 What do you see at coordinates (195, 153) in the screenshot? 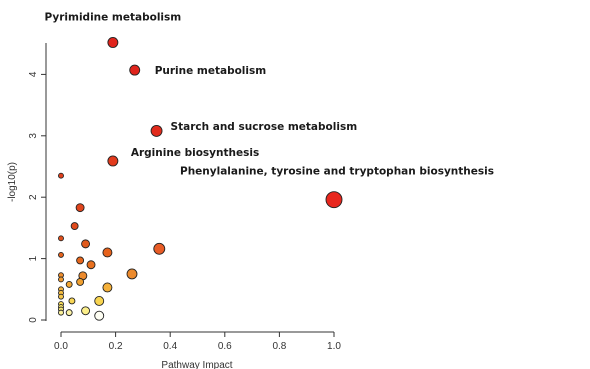
I see `point-annotation: Arginine biosynthesis` at bounding box center [195, 153].